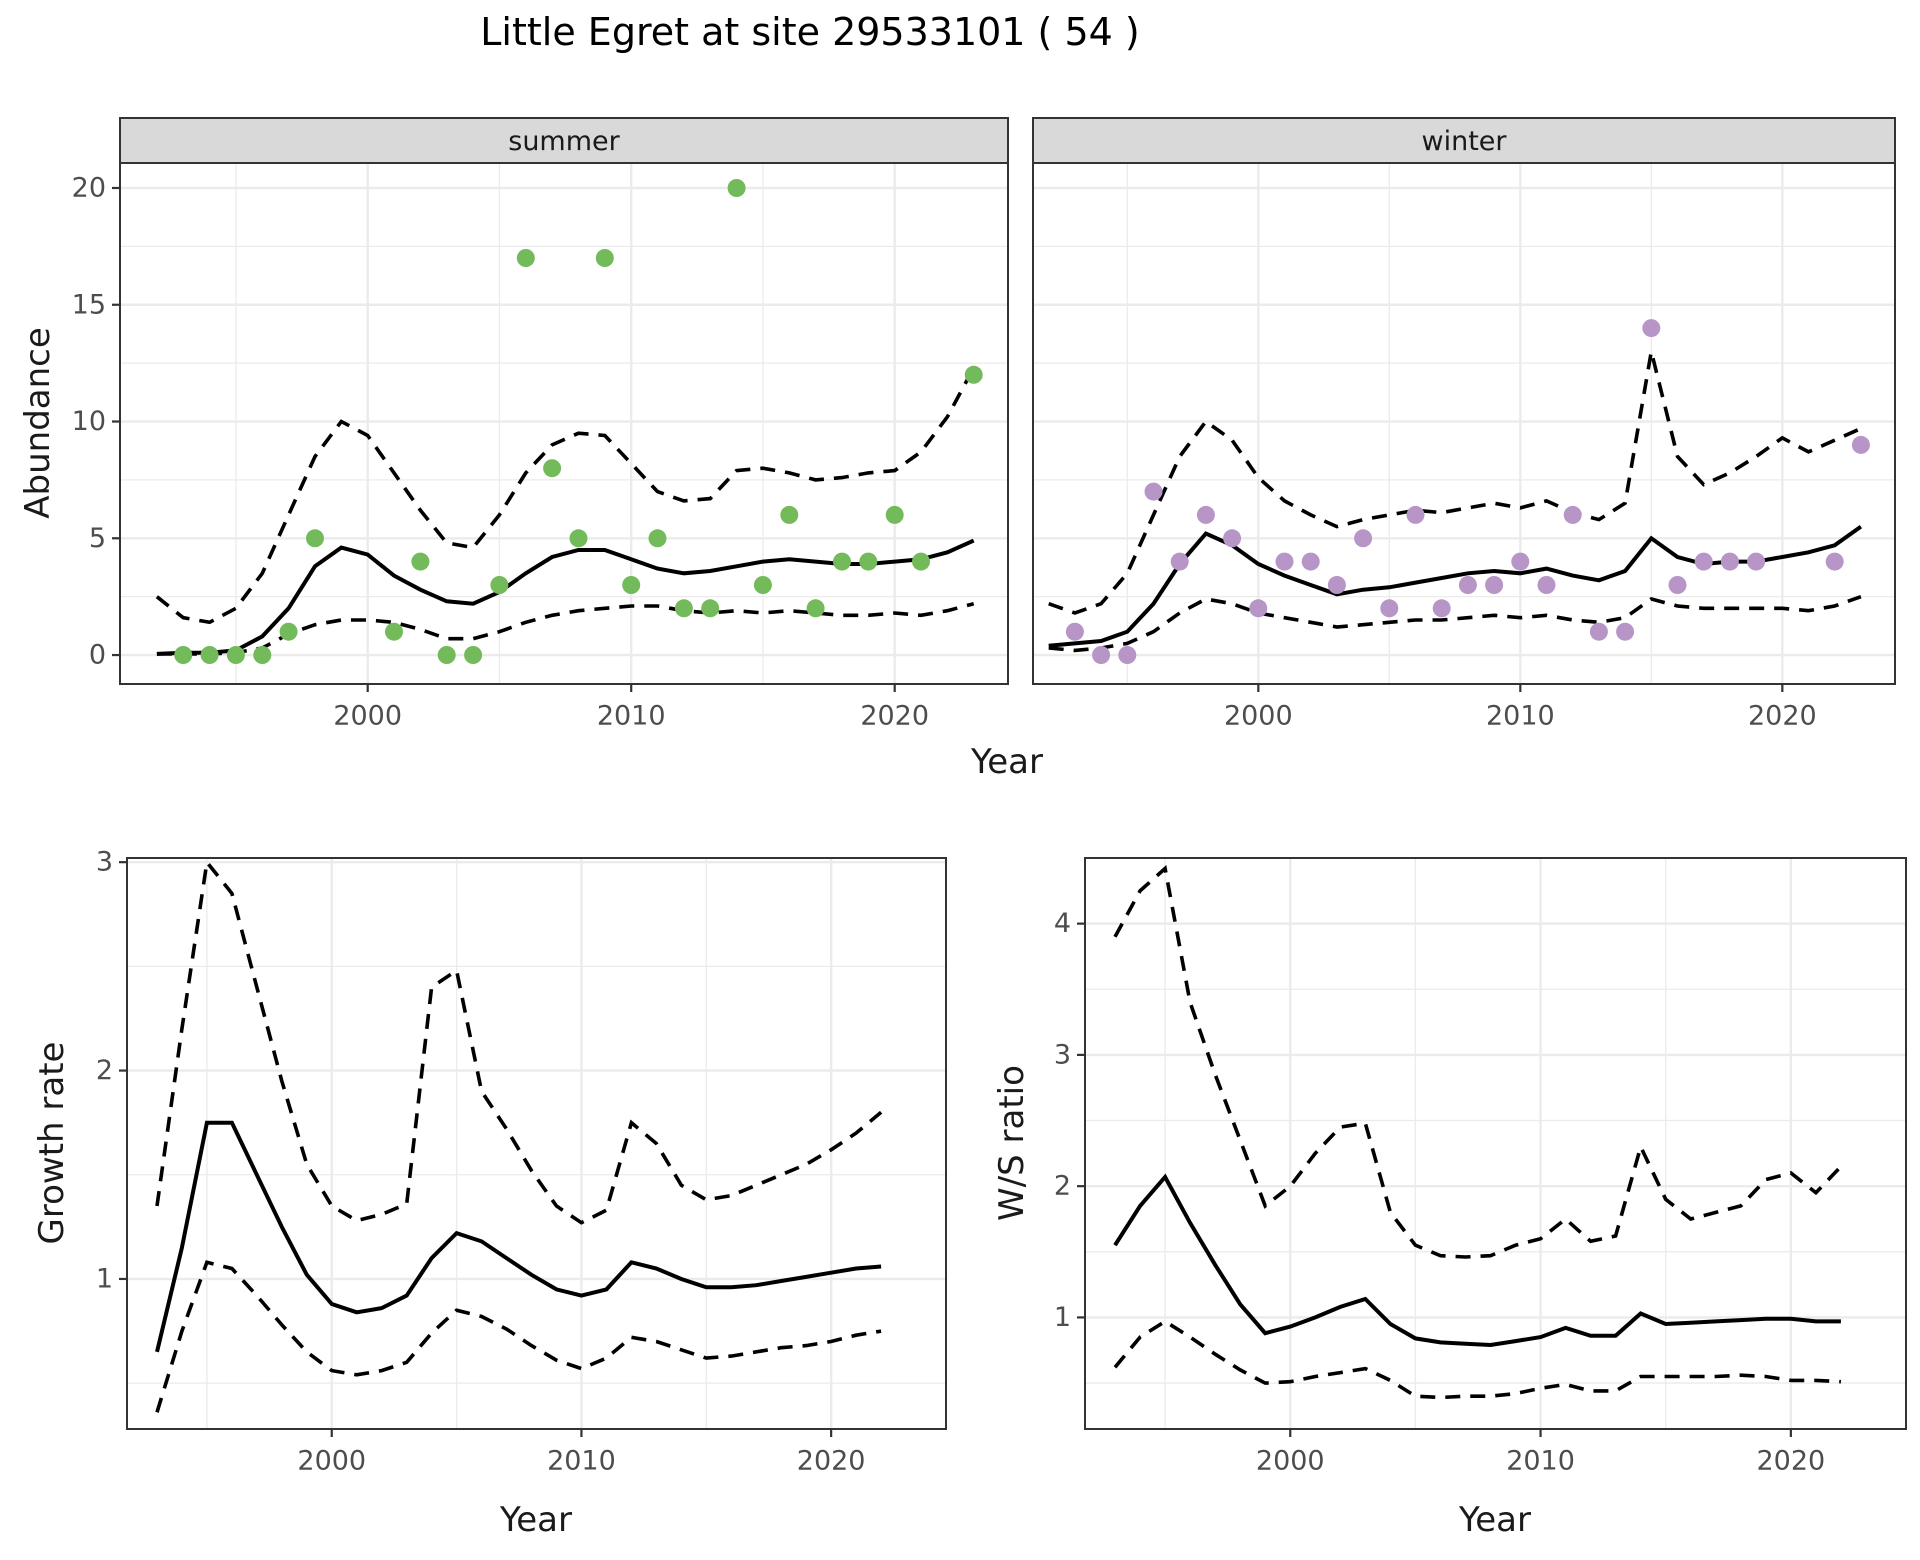 Image resolution: width=1920 pixels, height=1560 pixels. What do you see at coordinates (1006, 762) in the screenshot?
I see `x-axis-title-year-top: Year` at bounding box center [1006, 762].